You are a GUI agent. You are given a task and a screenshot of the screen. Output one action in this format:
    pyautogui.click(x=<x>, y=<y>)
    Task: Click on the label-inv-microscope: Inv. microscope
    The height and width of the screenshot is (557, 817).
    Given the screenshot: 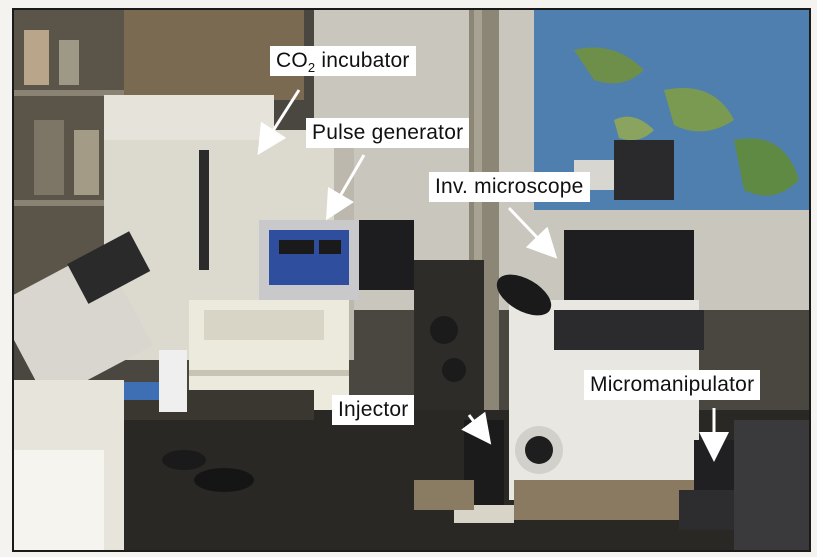 What is the action you would take?
    pyautogui.click(x=509, y=187)
    